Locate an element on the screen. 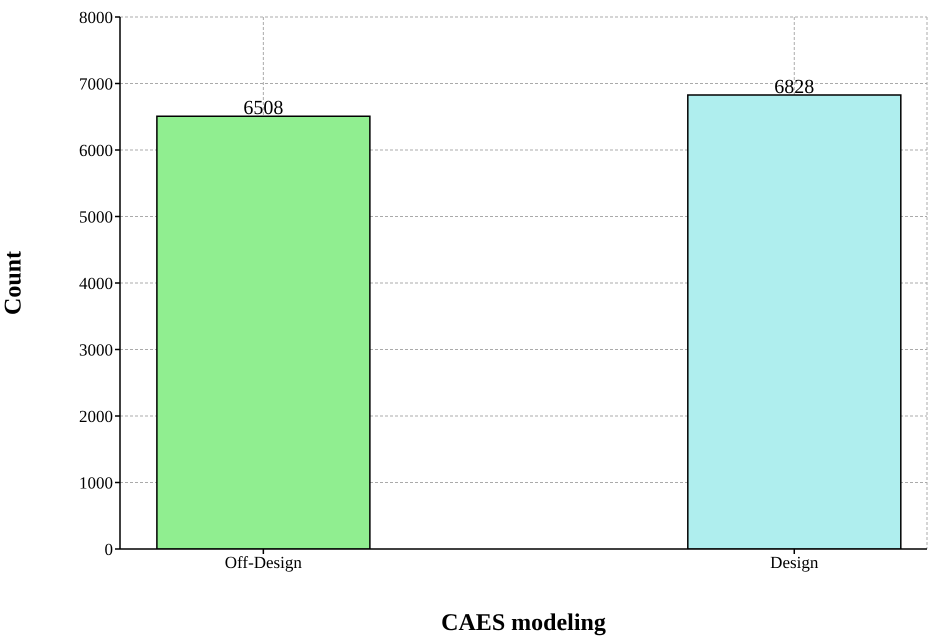  y-tick-label: 6000 is located at coordinates (96, 150).